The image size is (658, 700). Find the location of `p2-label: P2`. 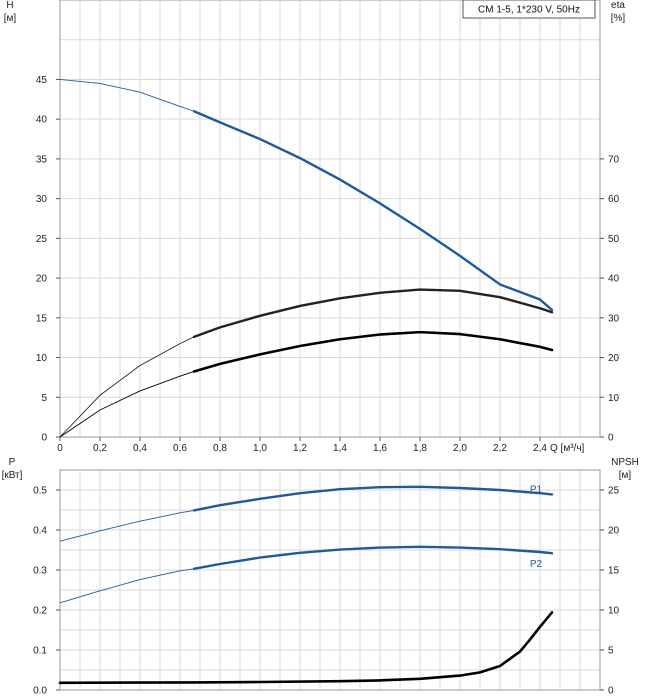

p2-label: P2 is located at coordinates (536, 564).